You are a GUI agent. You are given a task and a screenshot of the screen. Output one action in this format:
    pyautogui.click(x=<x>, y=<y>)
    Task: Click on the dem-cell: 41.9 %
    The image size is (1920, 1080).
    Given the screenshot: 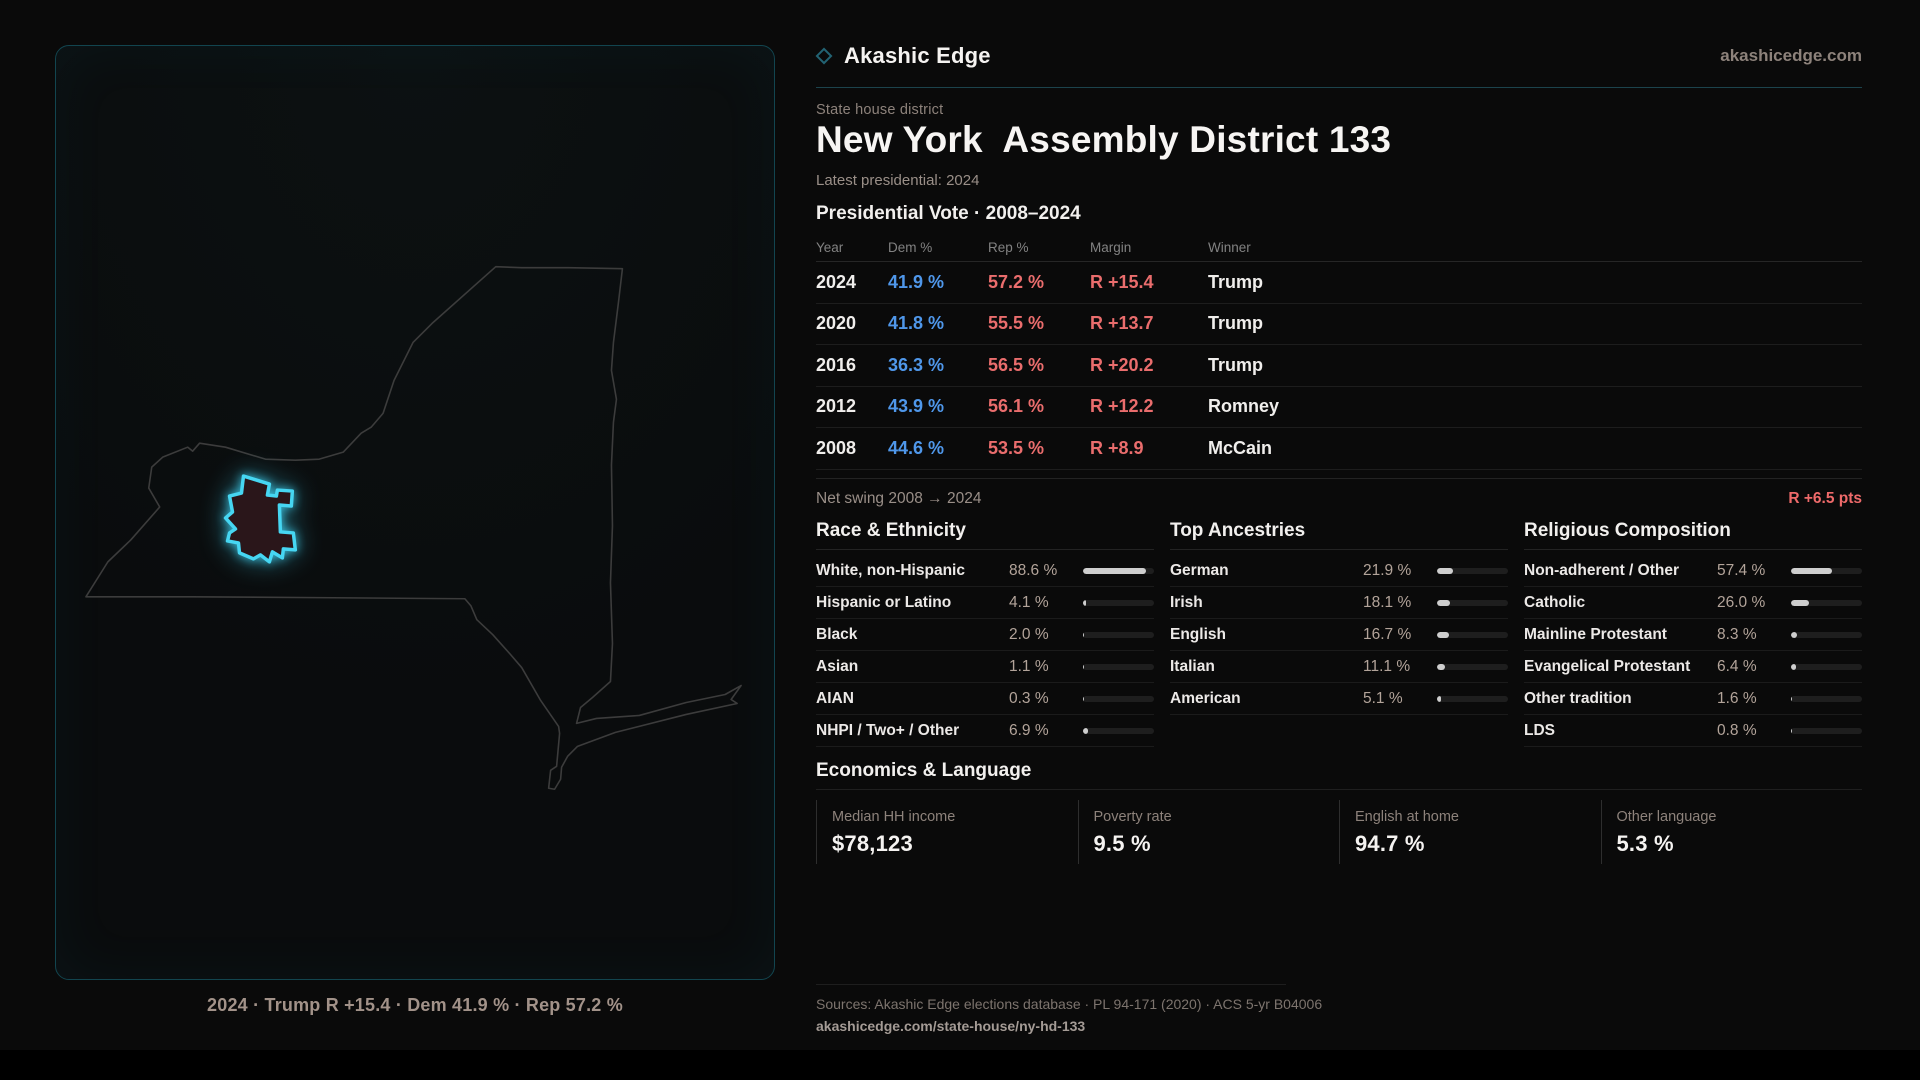 What is the action you would take?
    pyautogui.click(x=916, y=281)
    